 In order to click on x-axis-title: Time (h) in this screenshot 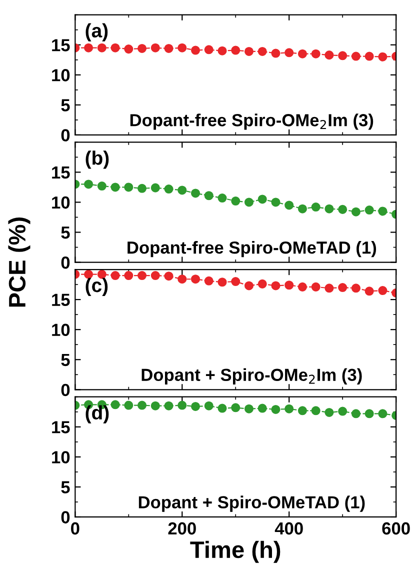, I will do `click(235, 551)`.